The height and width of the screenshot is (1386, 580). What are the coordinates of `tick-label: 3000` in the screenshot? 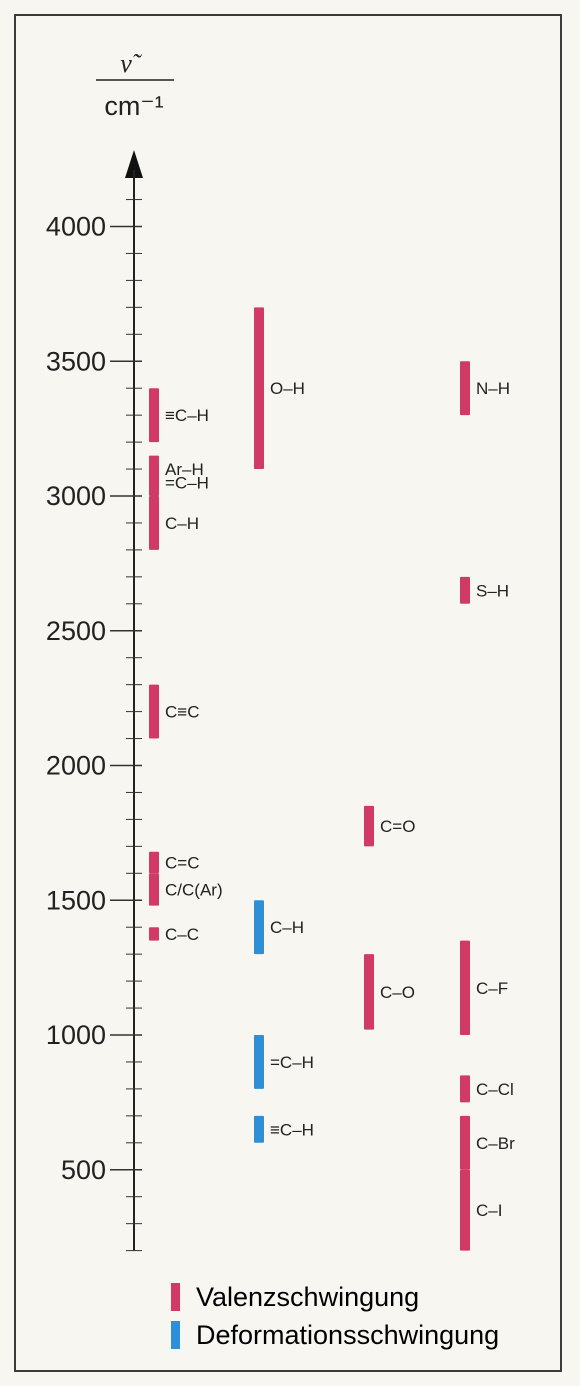 It's located at (76, 496).